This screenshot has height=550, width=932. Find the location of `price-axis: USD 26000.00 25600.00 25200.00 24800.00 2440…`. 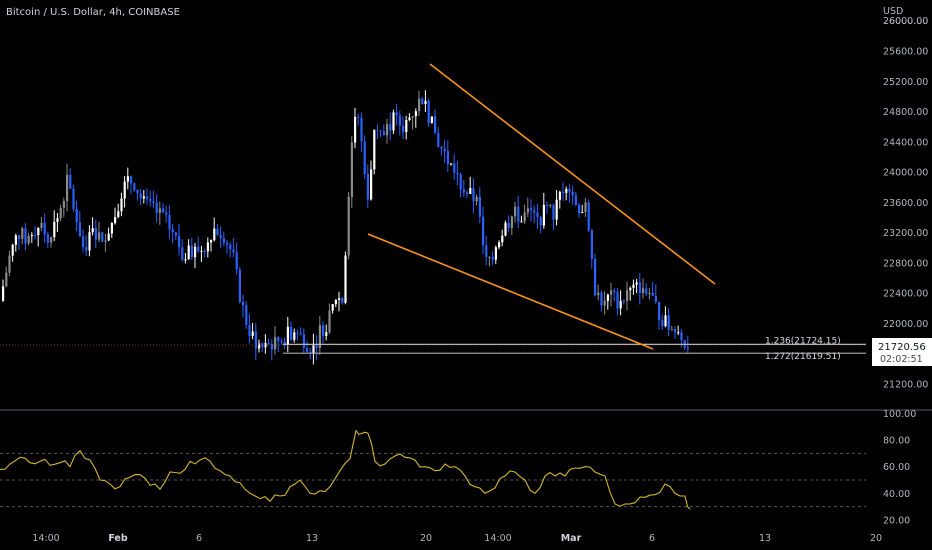

price-axis: USD 26000.00 25600.00 25200.00 24800.00 2440… is located at coordinates (905, 198).